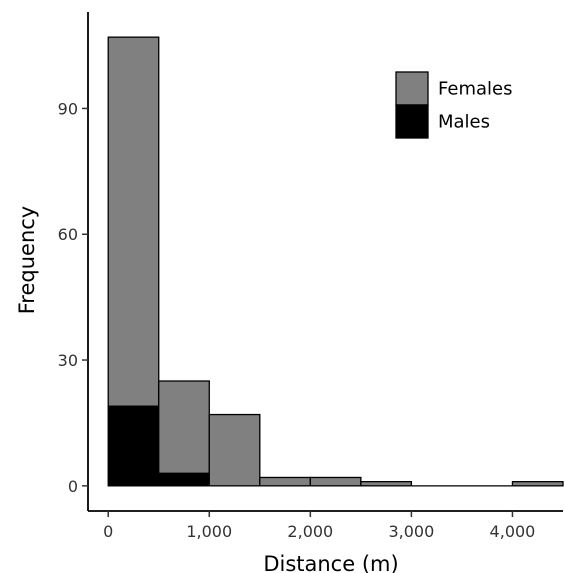  I want to click on x-tick-label: 3,000, so click(411, 531).